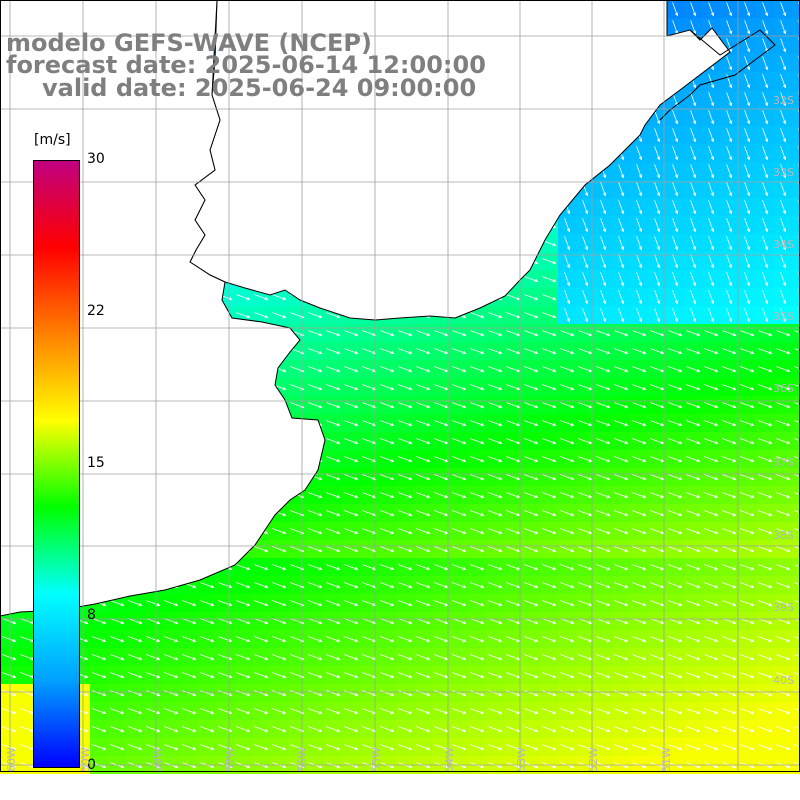 The height and width of the screenshot is (800, 800). What do you see at coordinates (157, 759) in the screenshot?
I see `lon-label: 58W` at bounding box center [157, 759].